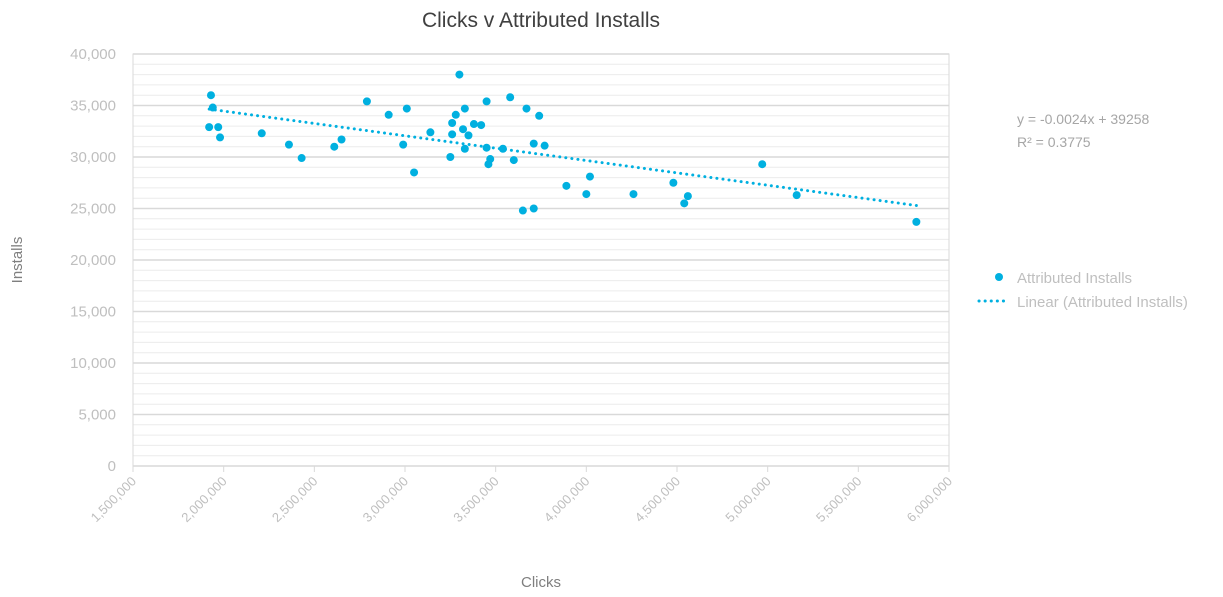  Describe the element at coordinates (112, 466) in the screenshot. I see `y-tick-label: 0` at that location.